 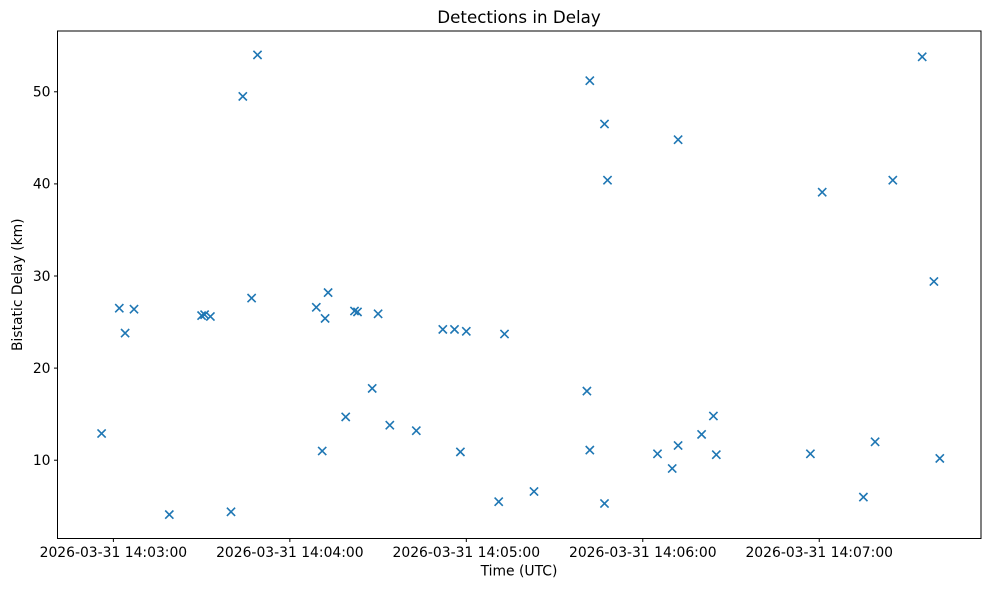 I want to click on chart-title: Detections in Delay, so click(x=519, y=17).